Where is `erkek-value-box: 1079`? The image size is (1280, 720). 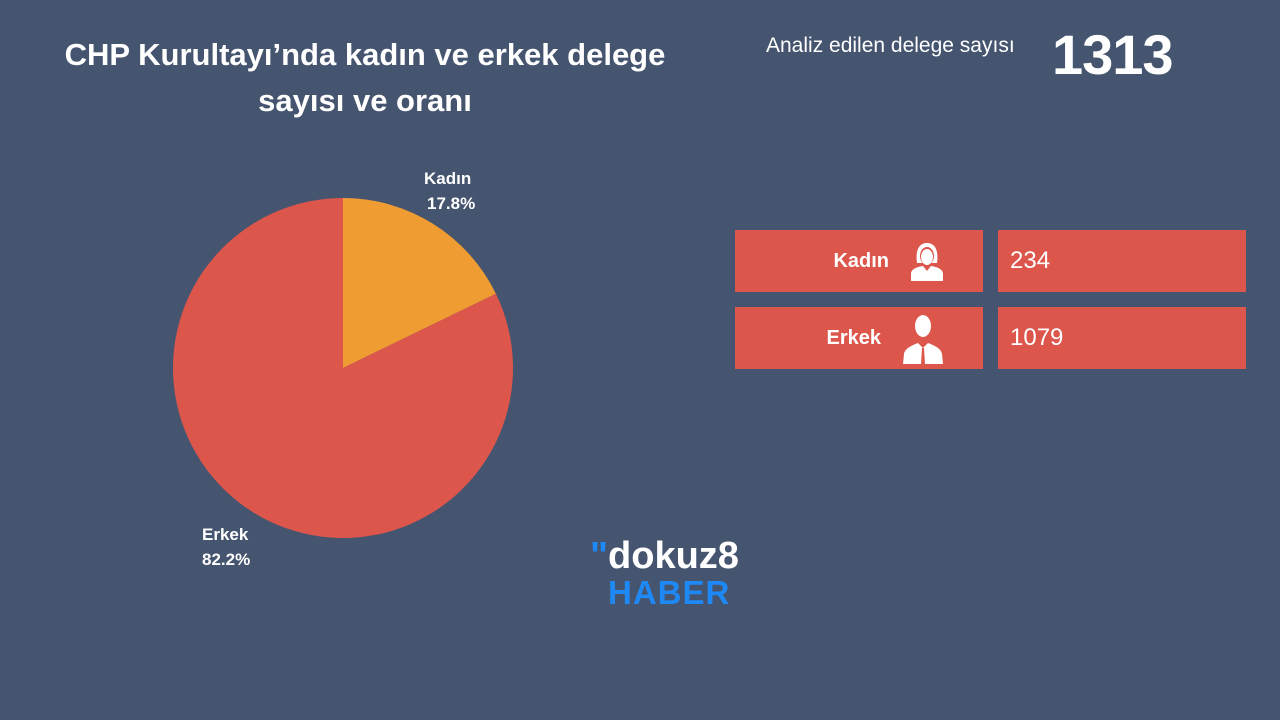
erkek-value-box: 1079 is located at coordinates (1122, 338).